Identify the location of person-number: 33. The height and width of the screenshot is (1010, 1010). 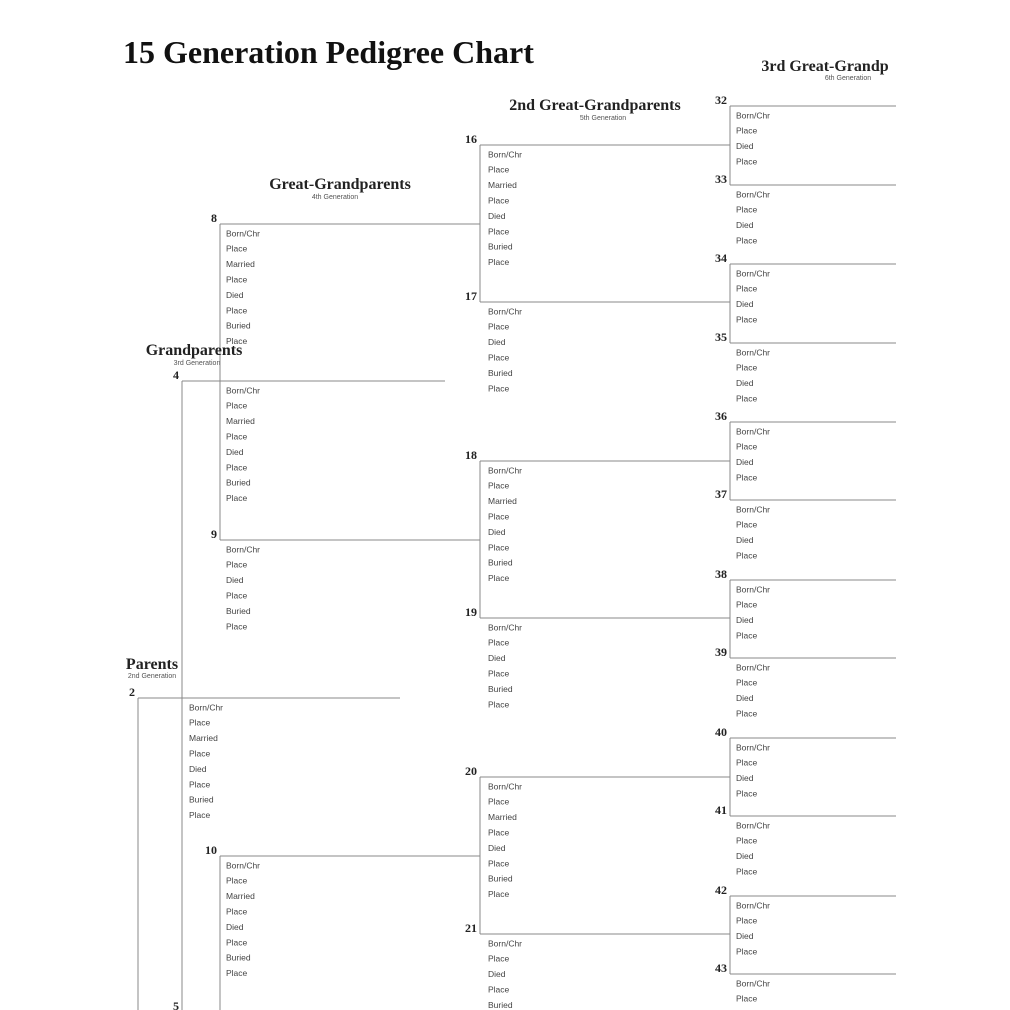
(721, 179).